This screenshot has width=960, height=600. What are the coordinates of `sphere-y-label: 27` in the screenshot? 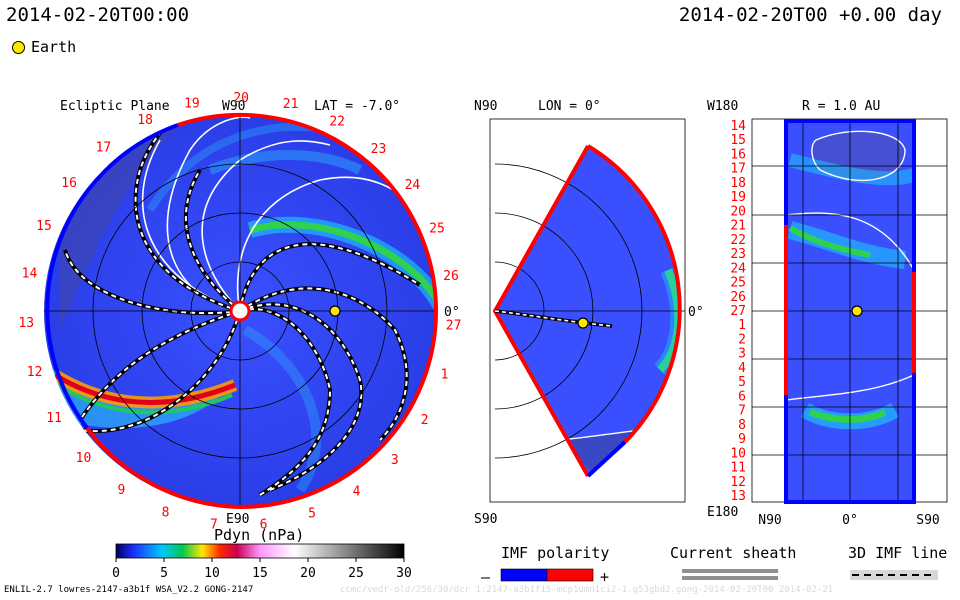 It's located at (738, 311).